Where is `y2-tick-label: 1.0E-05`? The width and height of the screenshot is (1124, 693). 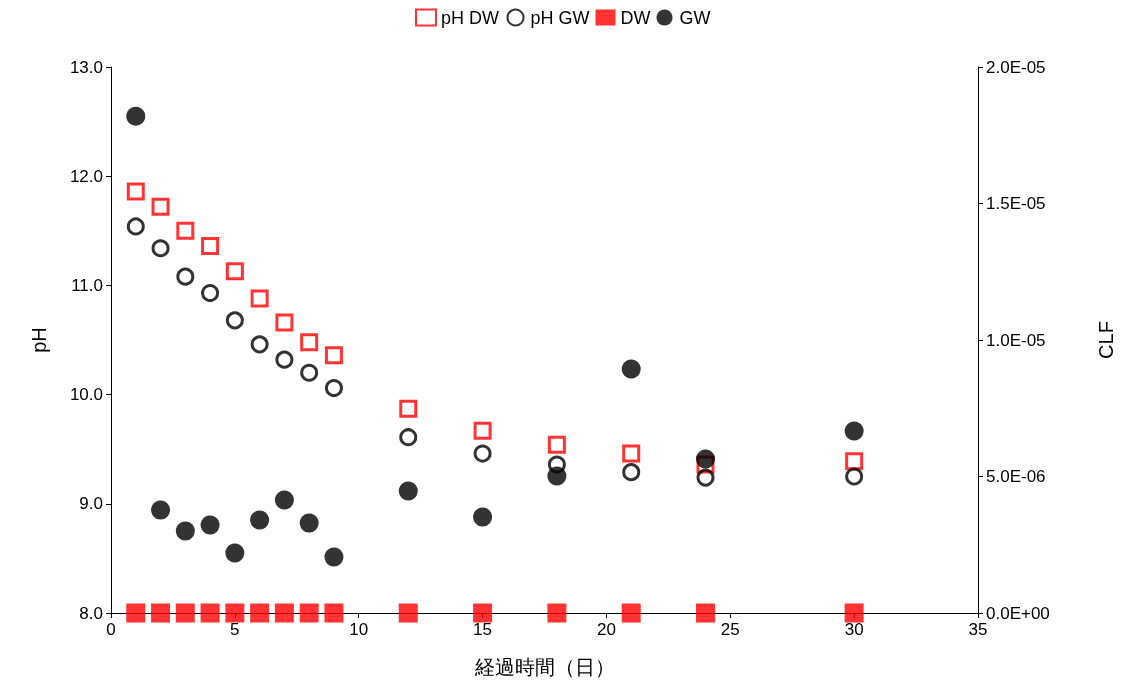 y2-tick-label: 1.0E-05 is located at coordinates (1016, 340).